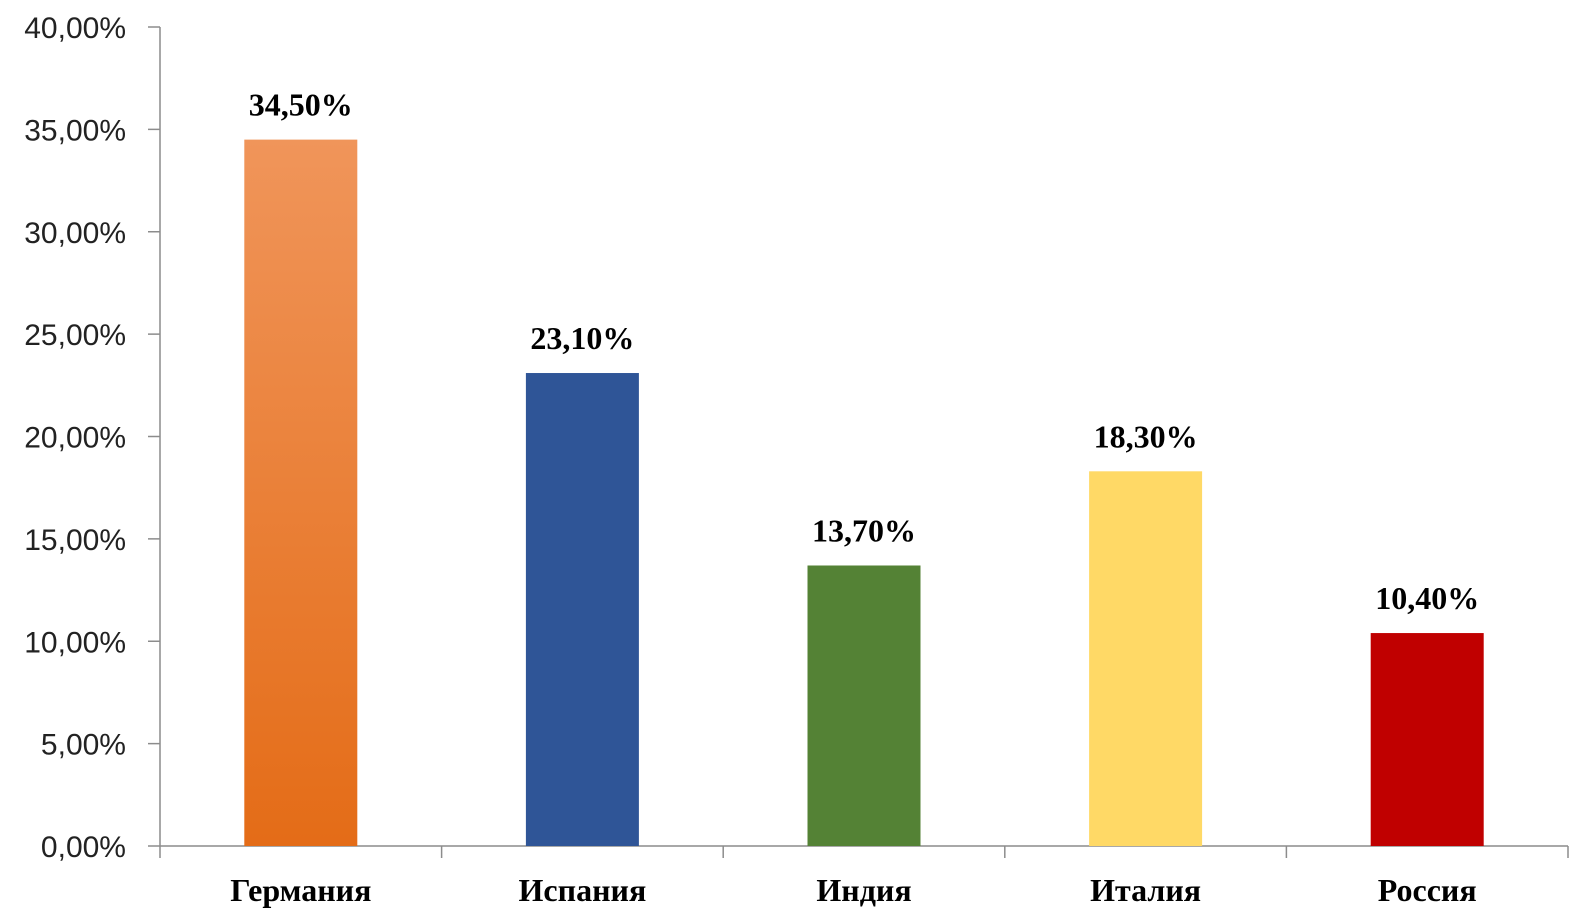  I want to click on y-tick-label: 10,00%, so click(75, 642).